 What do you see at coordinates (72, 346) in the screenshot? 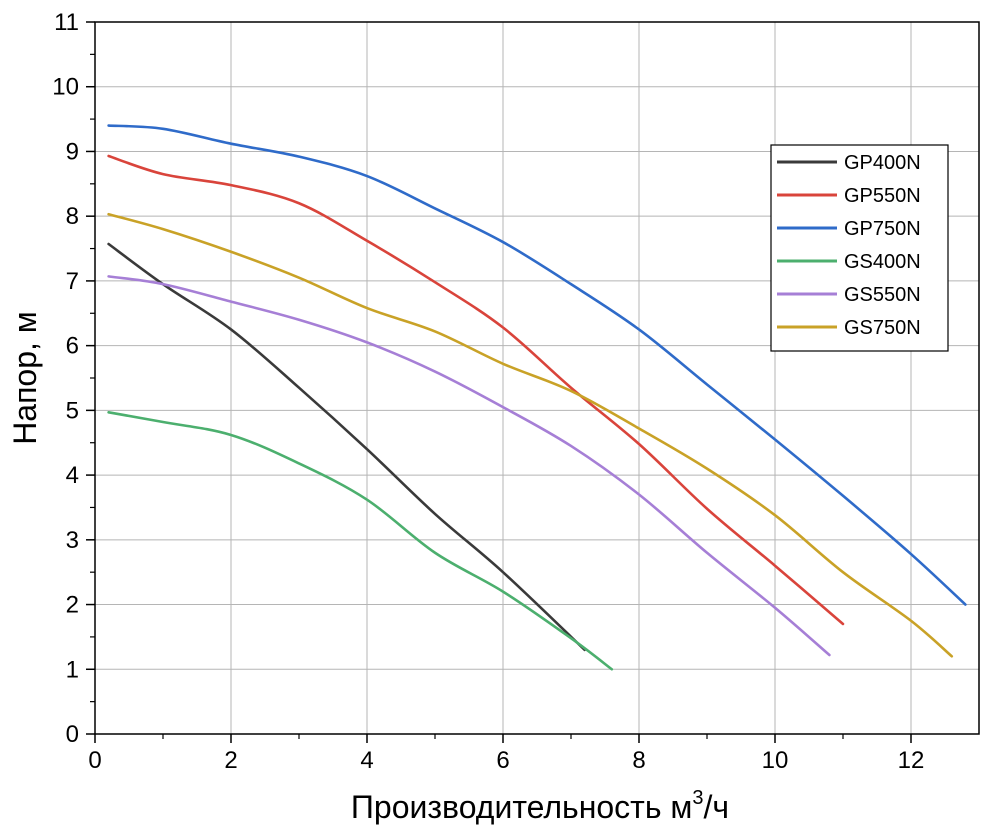
I see `y-tick-label: 6` at bounding box center [72, 346].